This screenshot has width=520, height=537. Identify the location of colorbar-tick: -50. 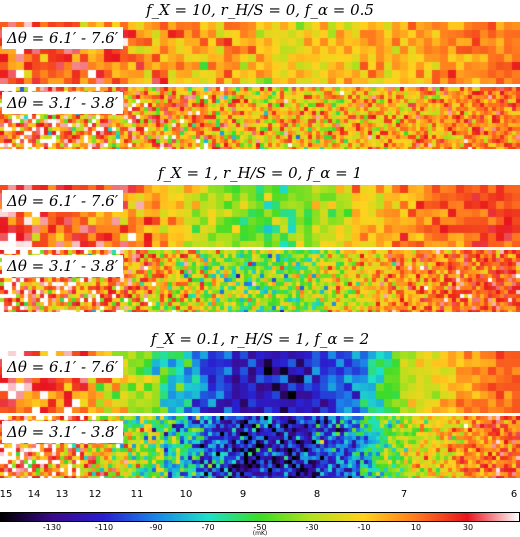
(260, 527).